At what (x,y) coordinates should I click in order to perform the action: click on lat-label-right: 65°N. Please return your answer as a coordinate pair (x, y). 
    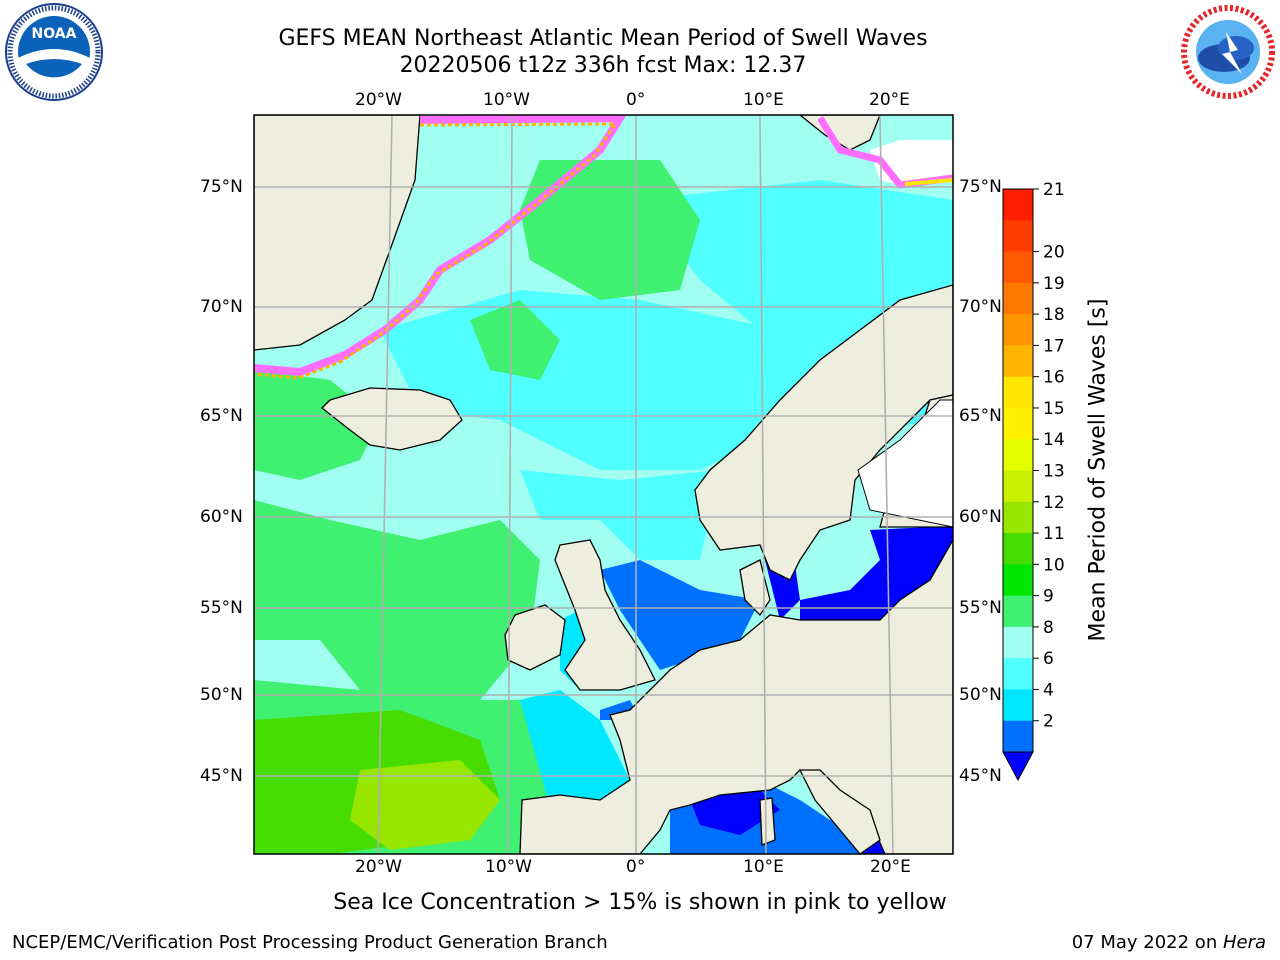
    Looking at the image, I should click on (980, 416).